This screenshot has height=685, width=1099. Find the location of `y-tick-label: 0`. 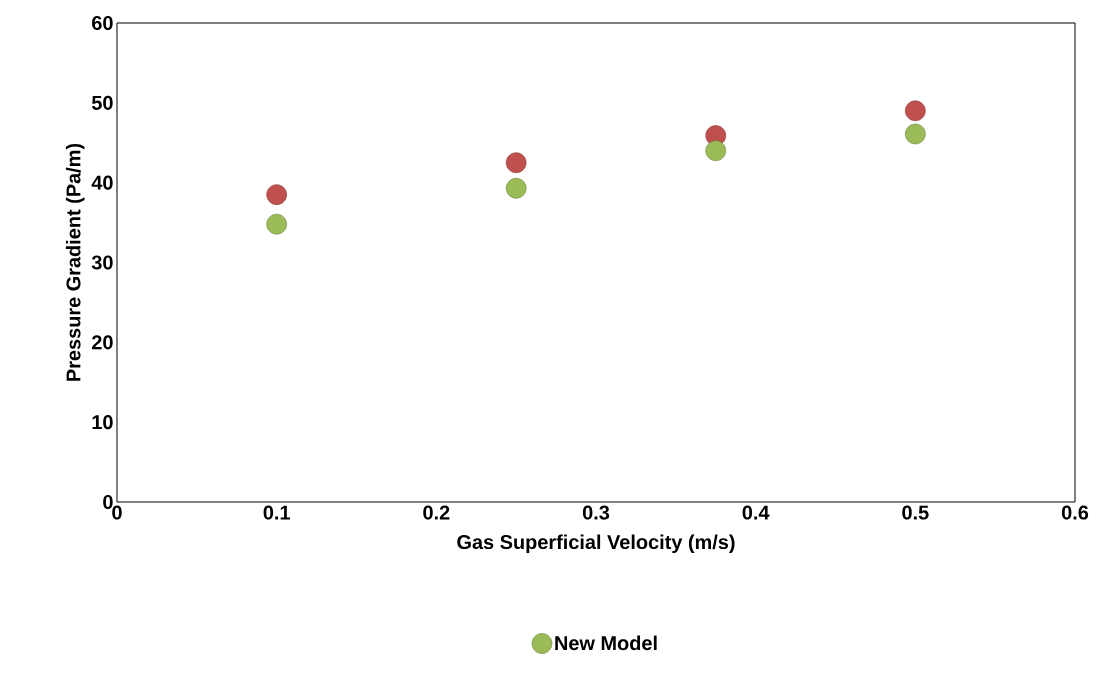

y-tick-label: 0 is located at coordinates (108, 502).